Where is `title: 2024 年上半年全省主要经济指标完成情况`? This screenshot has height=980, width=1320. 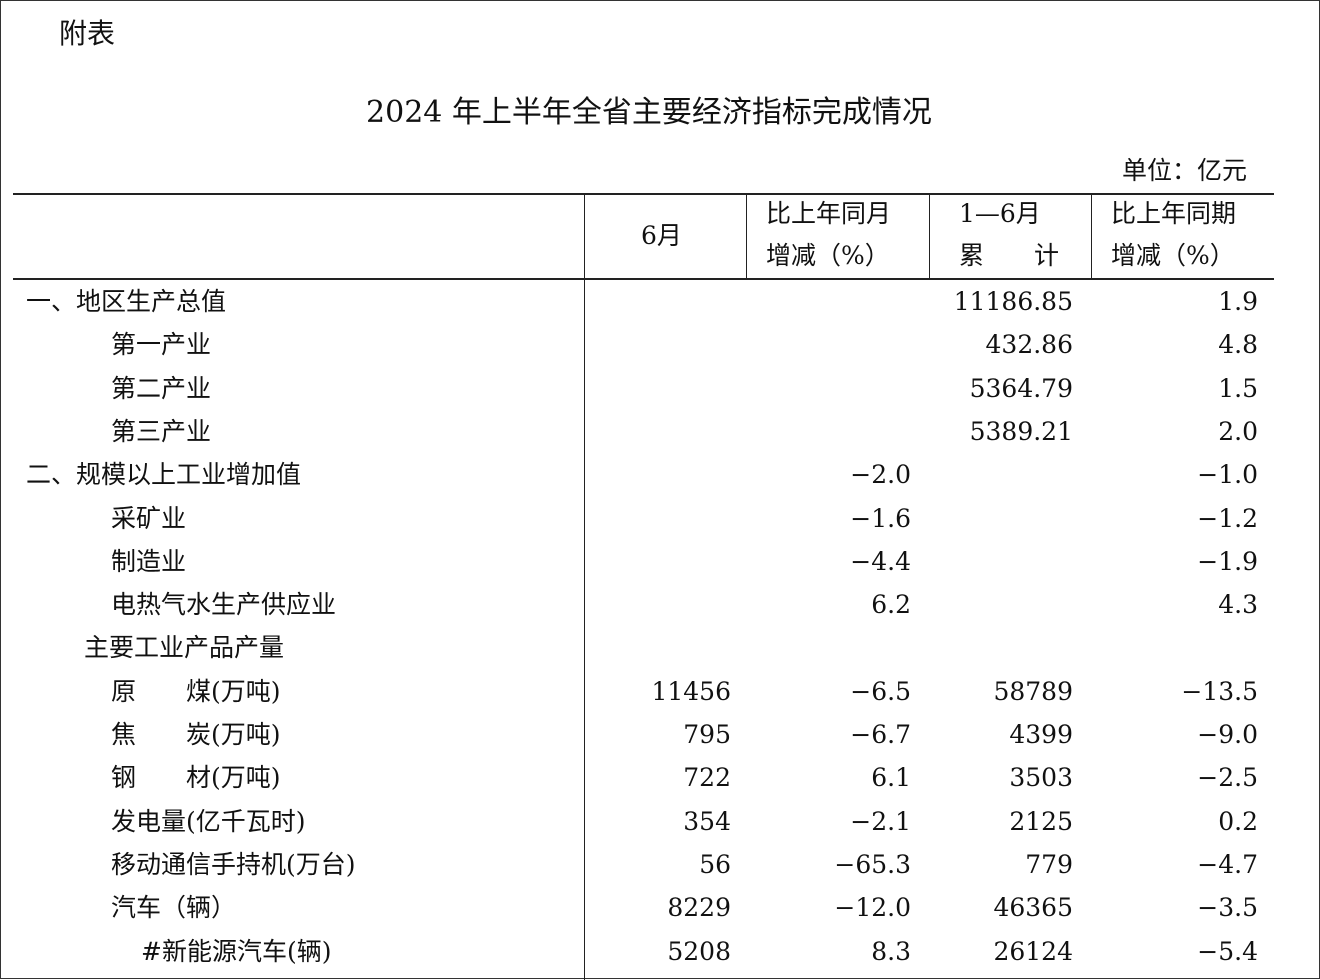 title: 2024 年上半年全省主要经济指标完成情况 is located at coordinates (649, 112).